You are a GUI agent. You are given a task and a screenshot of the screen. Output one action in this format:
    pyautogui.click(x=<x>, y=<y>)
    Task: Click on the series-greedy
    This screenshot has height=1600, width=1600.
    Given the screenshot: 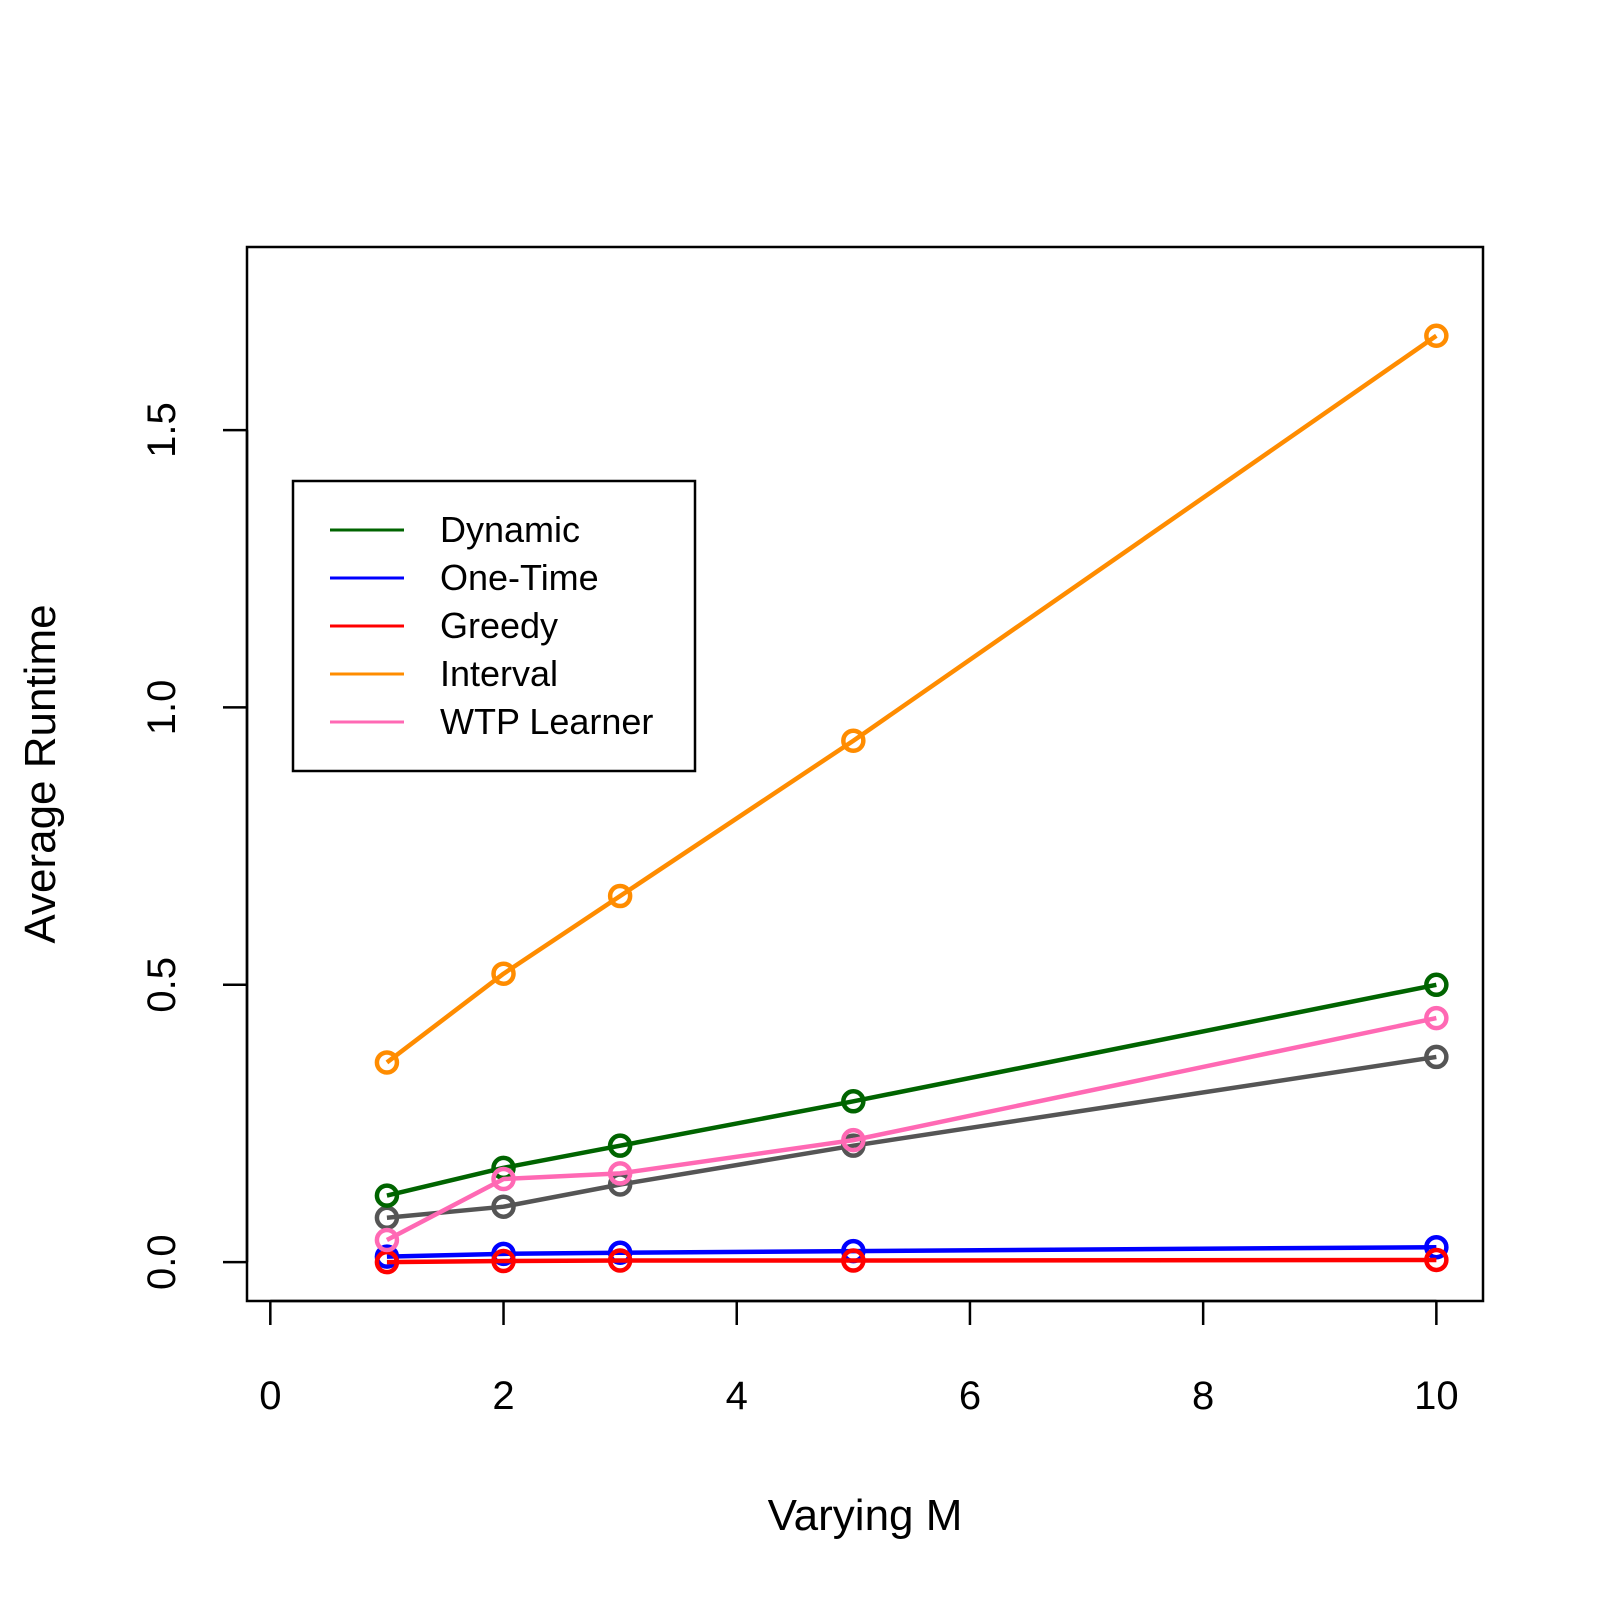 What is the action you would take?
    pyautogui.click(x=911, y=1261)
    